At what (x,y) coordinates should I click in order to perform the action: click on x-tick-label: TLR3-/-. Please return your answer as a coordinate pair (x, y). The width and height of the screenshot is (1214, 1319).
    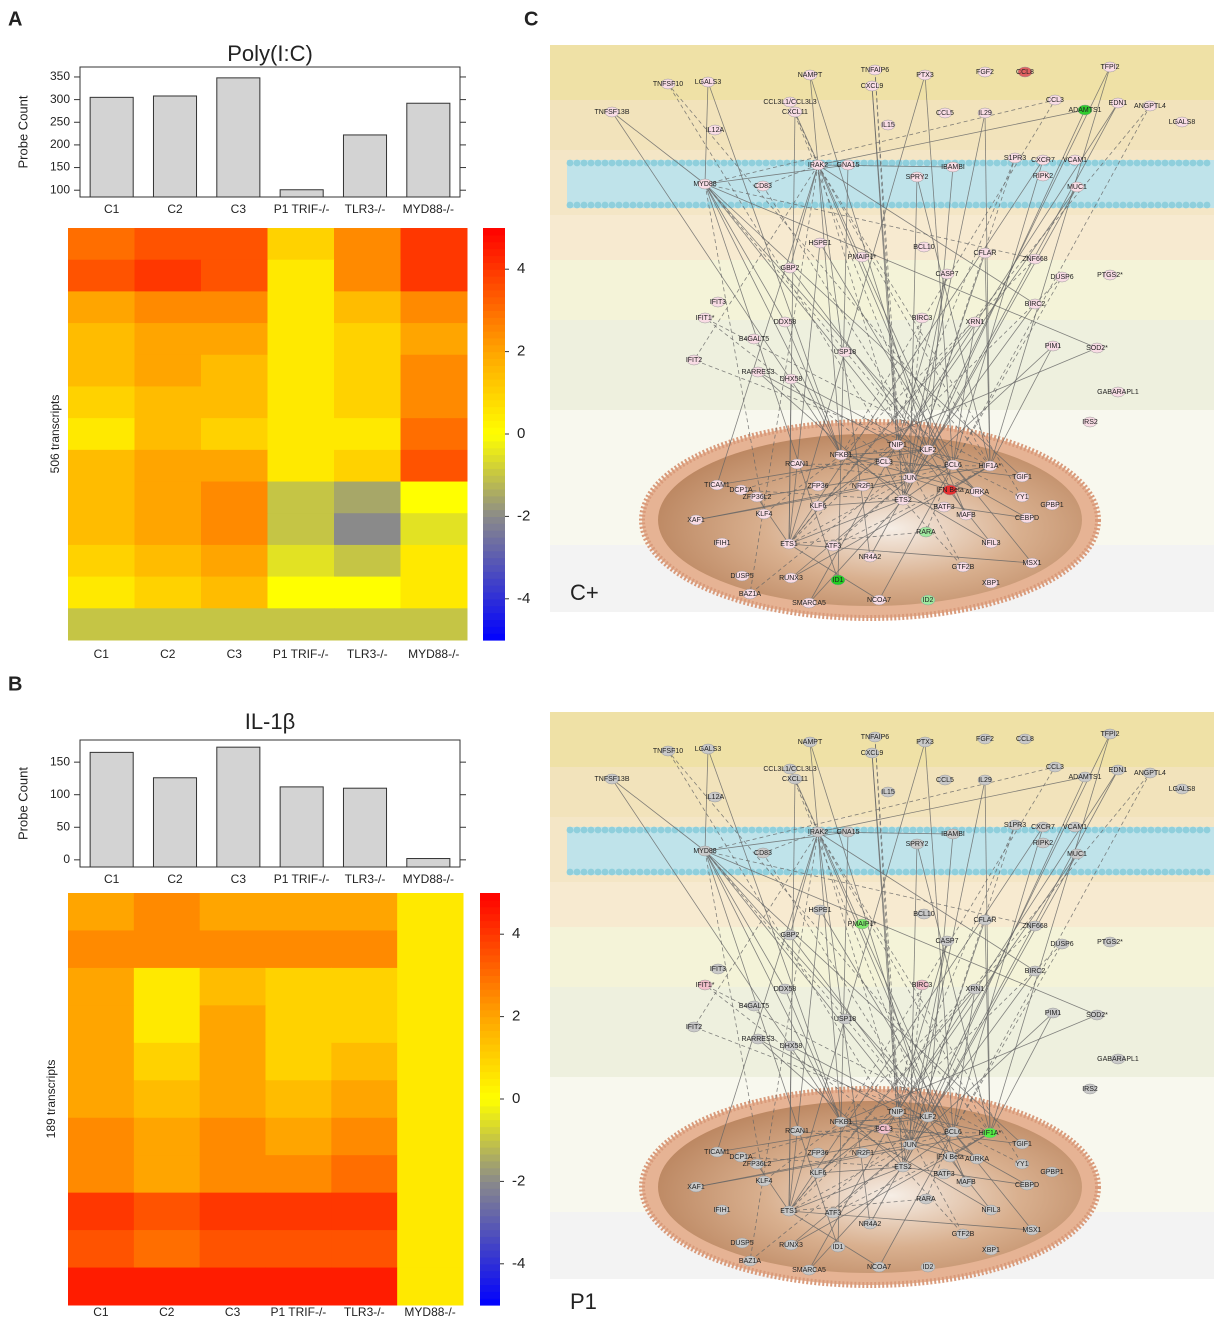
    Looking at the image, I should click on (367, 654).